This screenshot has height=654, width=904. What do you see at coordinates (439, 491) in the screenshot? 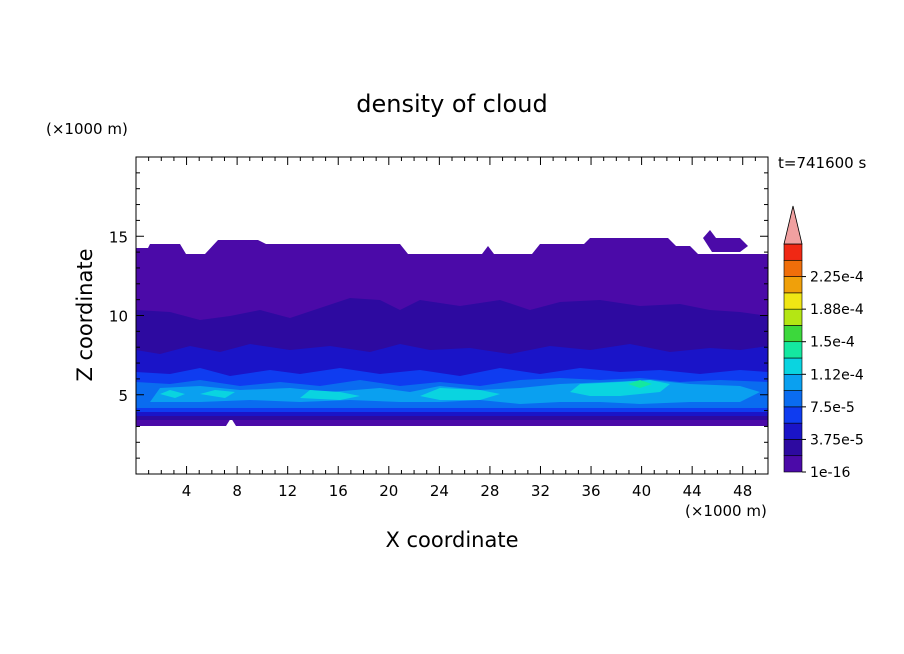
I see `x-tick-label: 24` at bounding box center [439, 491].